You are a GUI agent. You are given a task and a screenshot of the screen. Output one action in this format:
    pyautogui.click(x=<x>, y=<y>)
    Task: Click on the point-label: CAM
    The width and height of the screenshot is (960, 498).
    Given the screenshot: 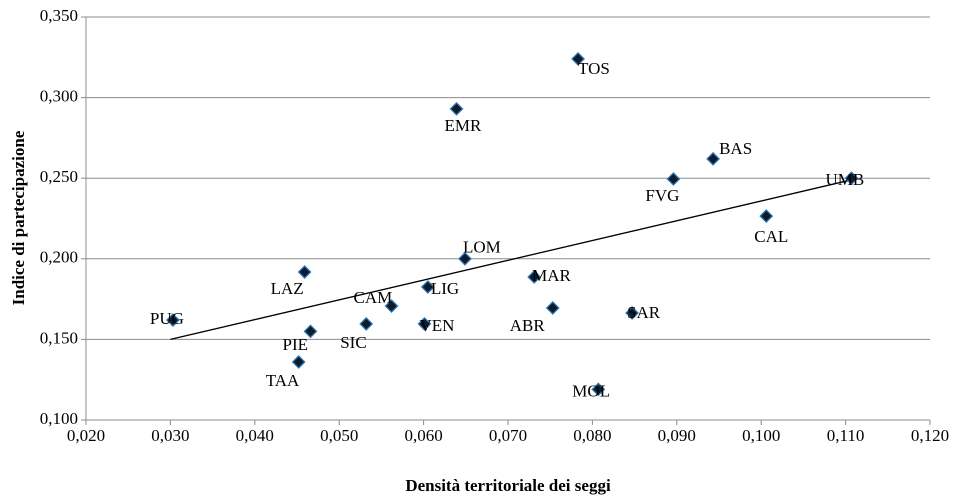 What is the action you would take?
    pyautogui.click(x=373, y=297)
    